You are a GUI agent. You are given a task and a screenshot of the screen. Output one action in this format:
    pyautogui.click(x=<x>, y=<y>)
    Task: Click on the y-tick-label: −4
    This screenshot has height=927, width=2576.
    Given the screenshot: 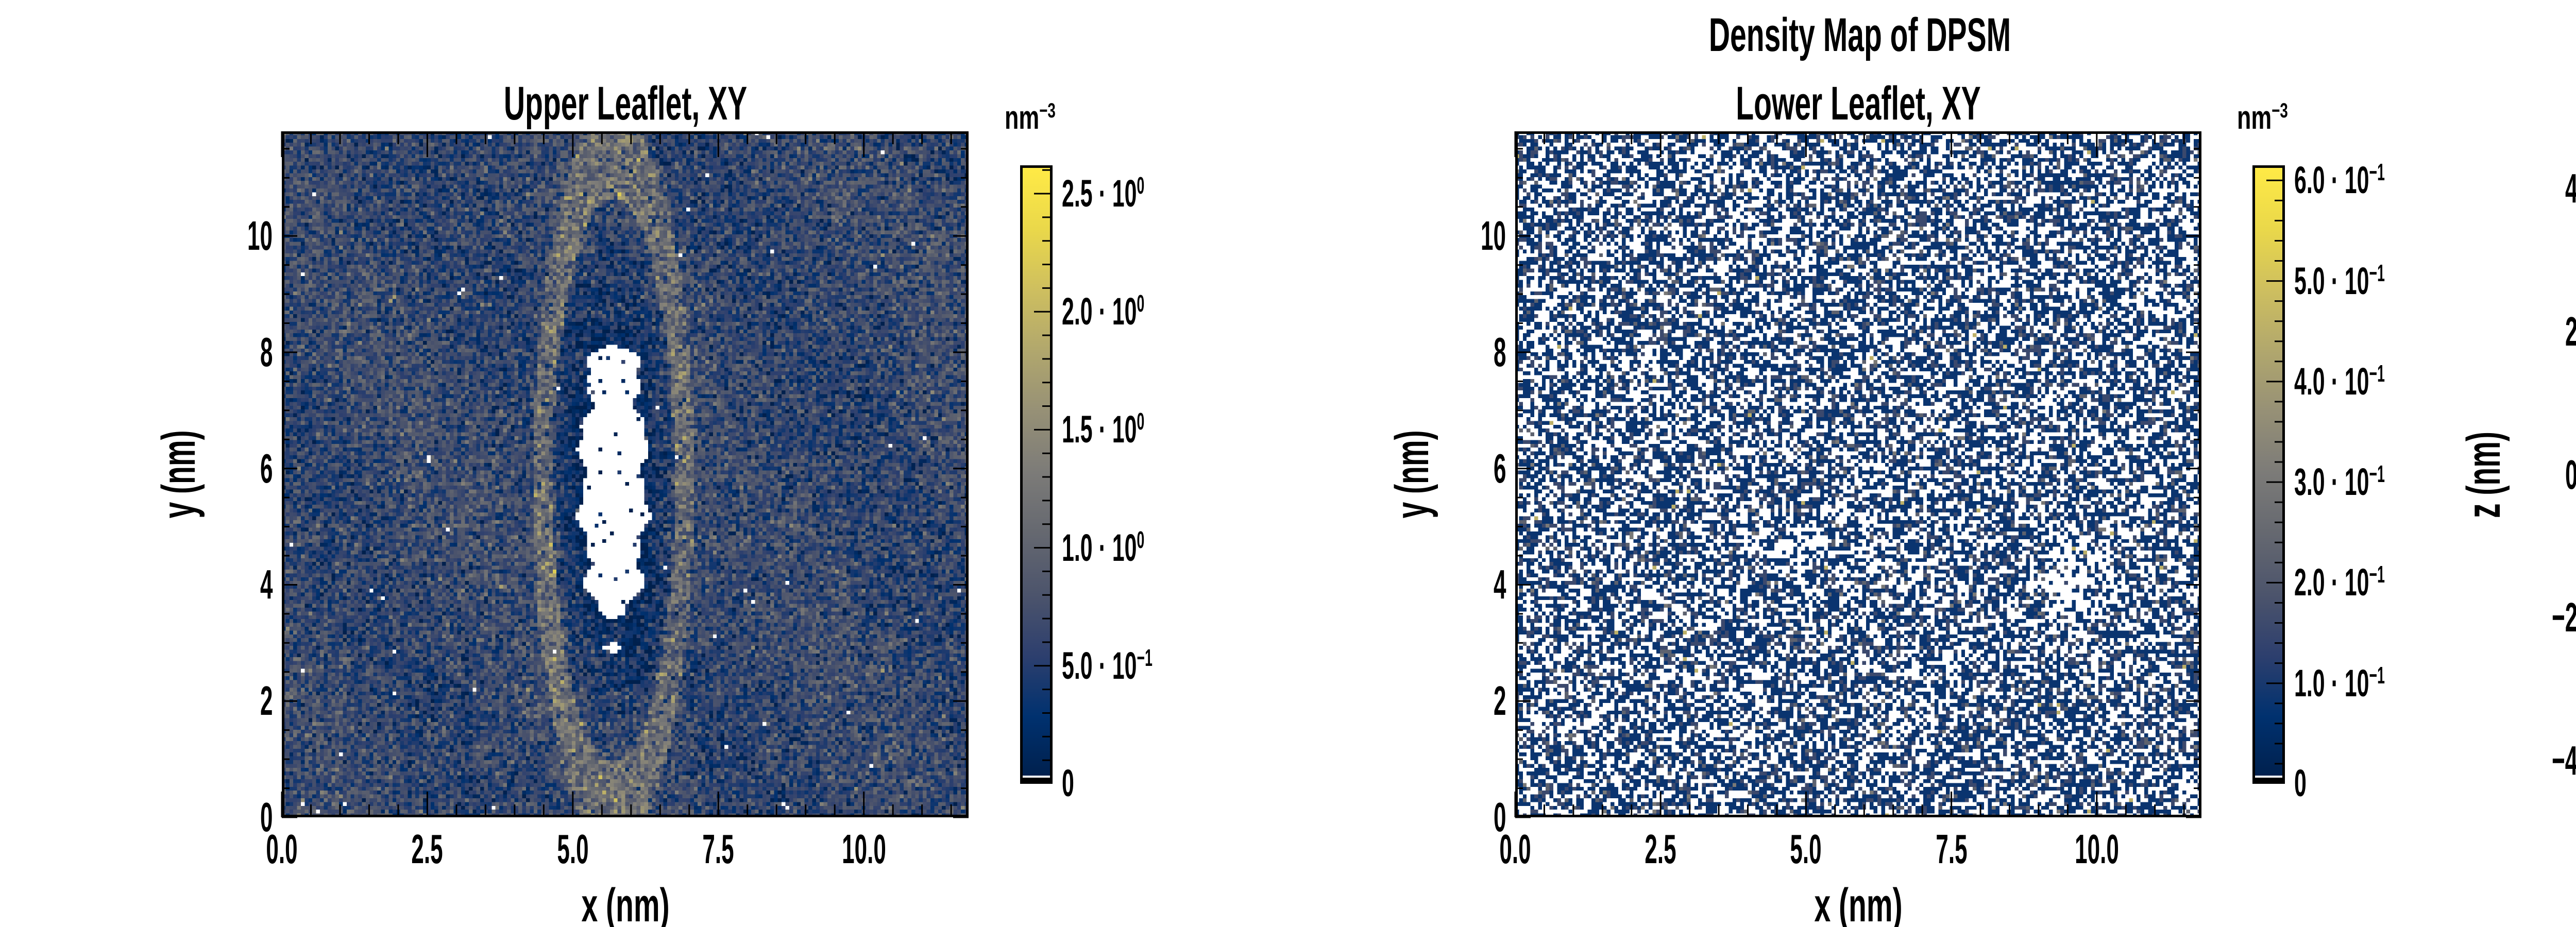 What is the action you would take?
    pyautogui.click(x=2564, y=760)
    